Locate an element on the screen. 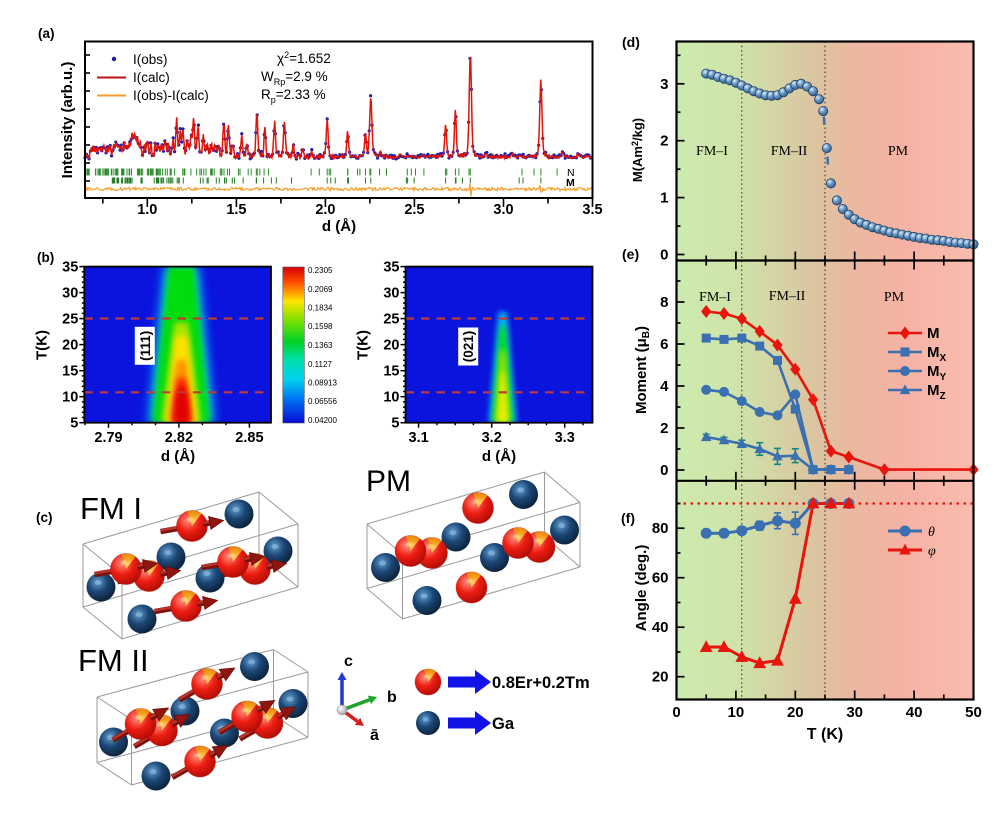  svg-text: Moment (μB) is located at coordinates (642, 370).